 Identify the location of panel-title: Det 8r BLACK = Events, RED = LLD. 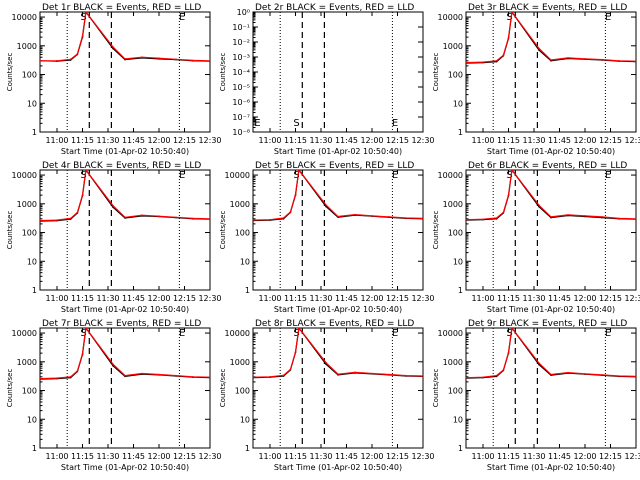
(334, 324).